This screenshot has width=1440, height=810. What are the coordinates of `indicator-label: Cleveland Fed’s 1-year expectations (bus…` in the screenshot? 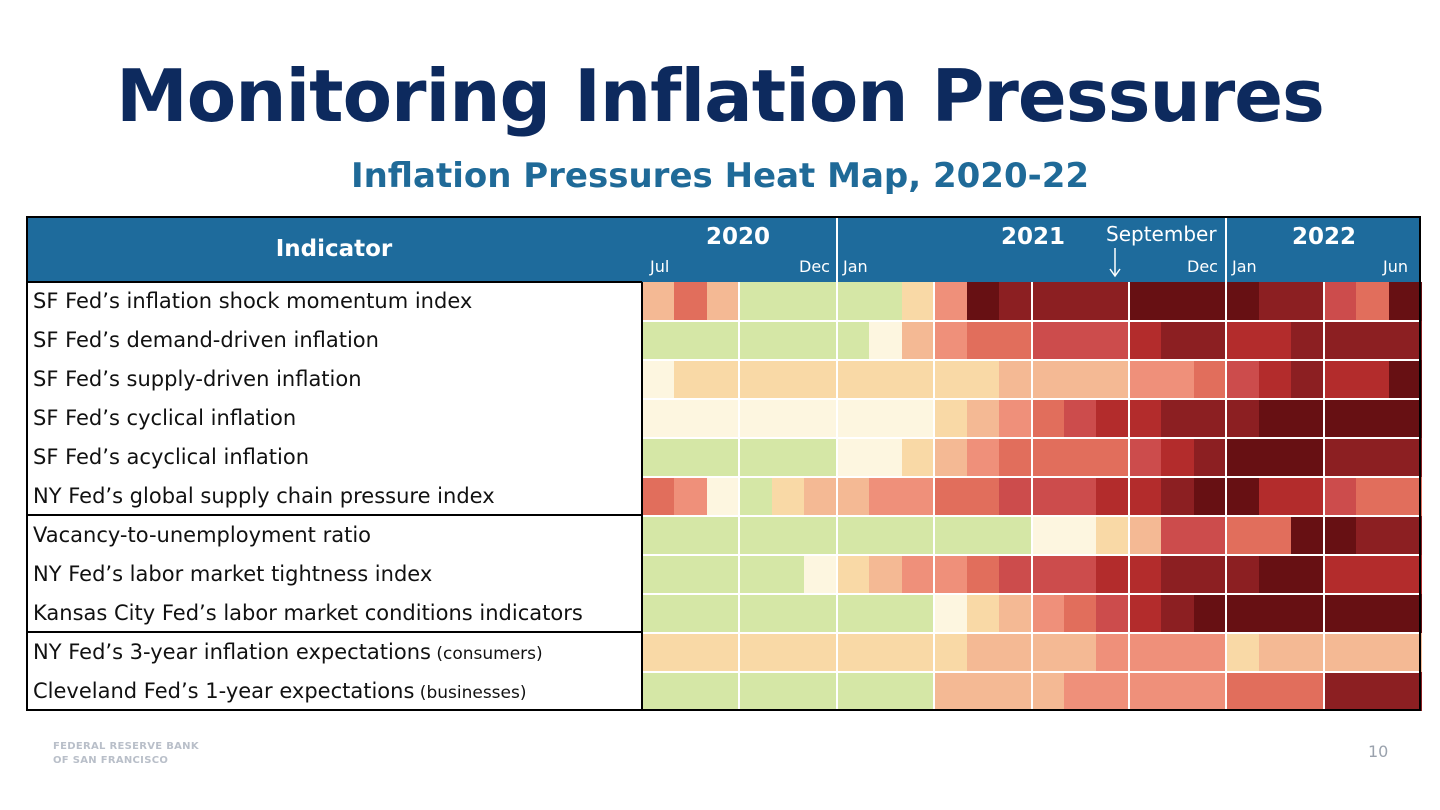 It's located at (334, 691).